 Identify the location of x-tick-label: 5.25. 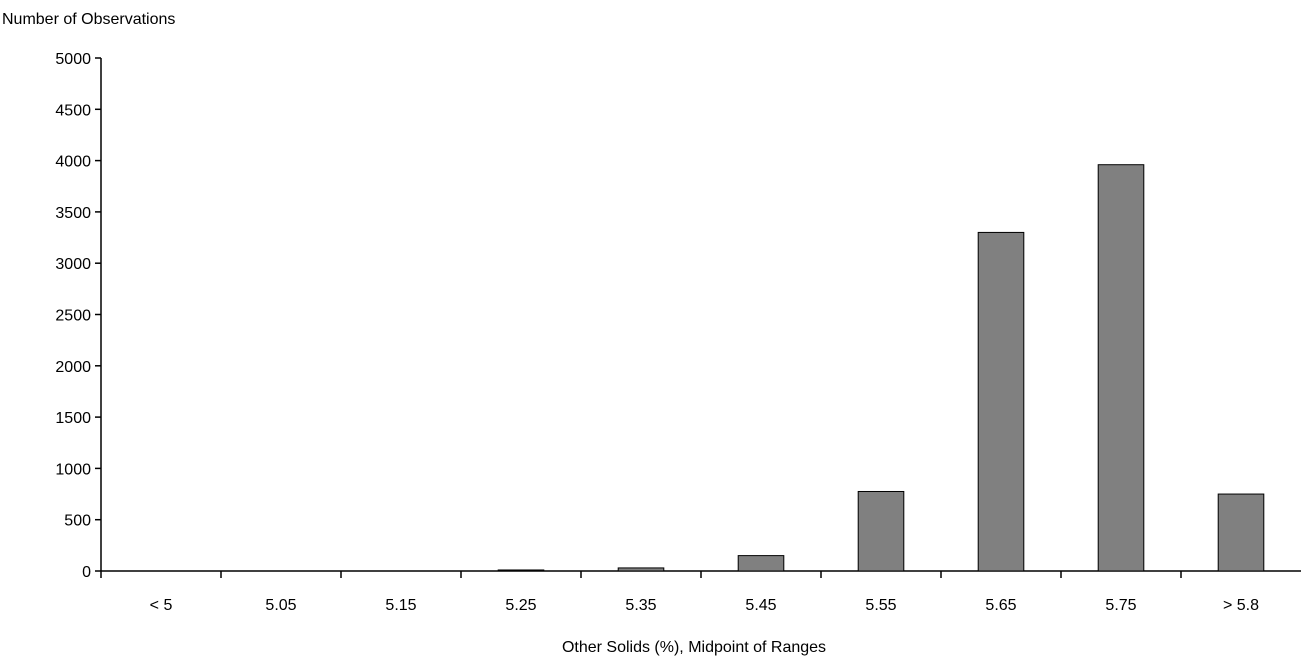
(520, 605).